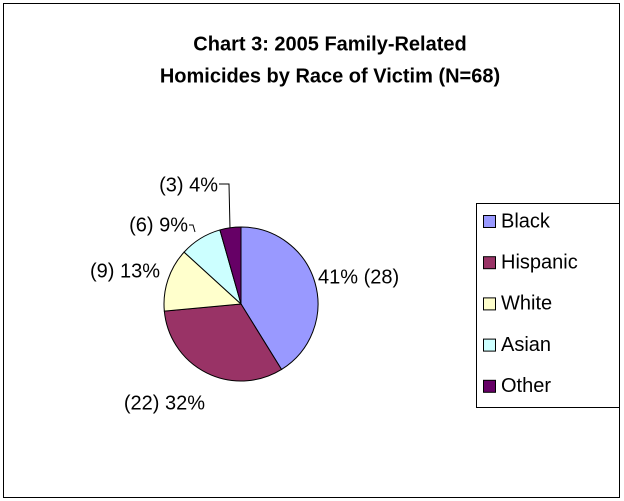 This screenshot has width=624, height=501. Describe the element at coordinates (526, 304) in the screenshot. I see `legend-label: White` at that location.